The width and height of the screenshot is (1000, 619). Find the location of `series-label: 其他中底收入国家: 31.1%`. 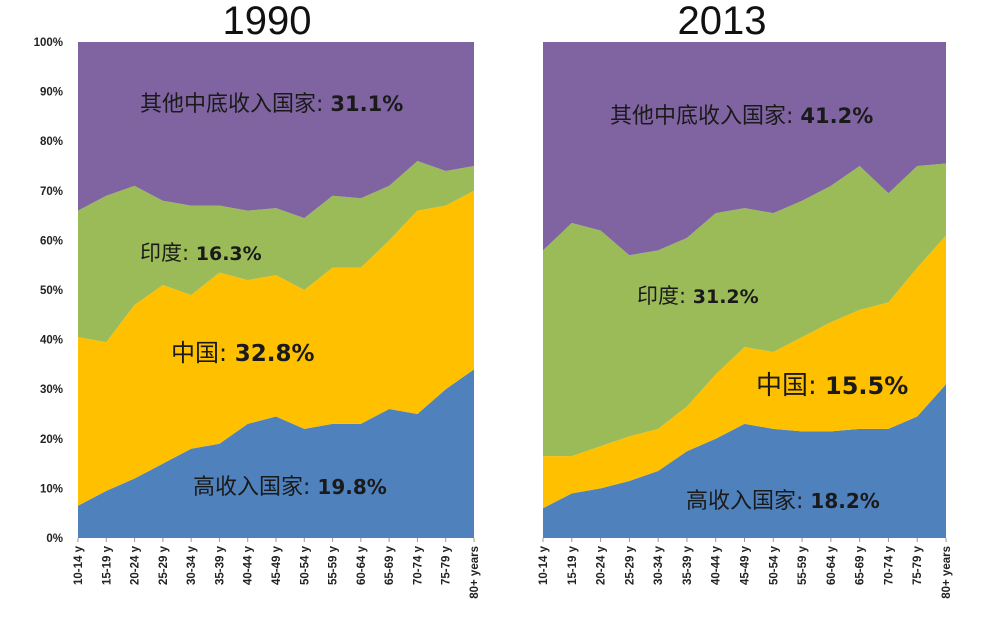

series-label: 其他中底收入国家: 31.1% is located at coordinates (271, 104).